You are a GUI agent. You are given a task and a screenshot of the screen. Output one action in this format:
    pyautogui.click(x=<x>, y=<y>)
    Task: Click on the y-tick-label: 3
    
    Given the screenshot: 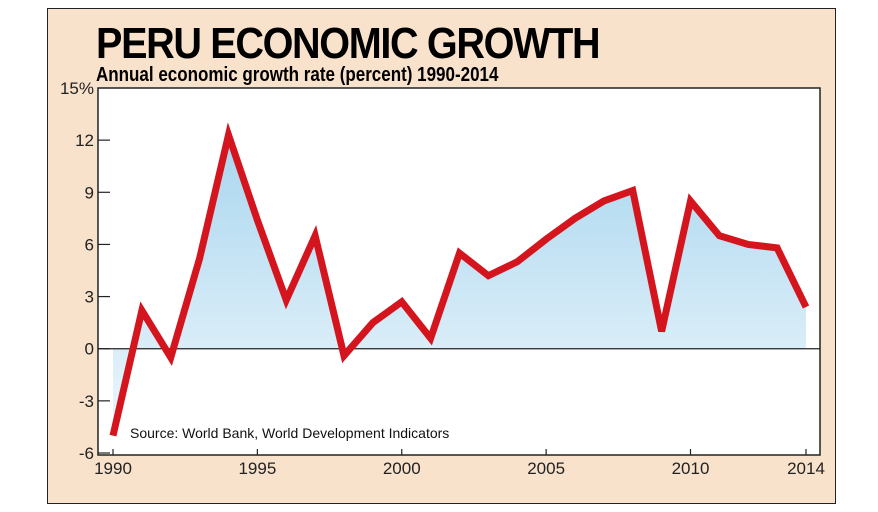 What is the action you would take?
    pyautogui.click(x=89, y=297)
    